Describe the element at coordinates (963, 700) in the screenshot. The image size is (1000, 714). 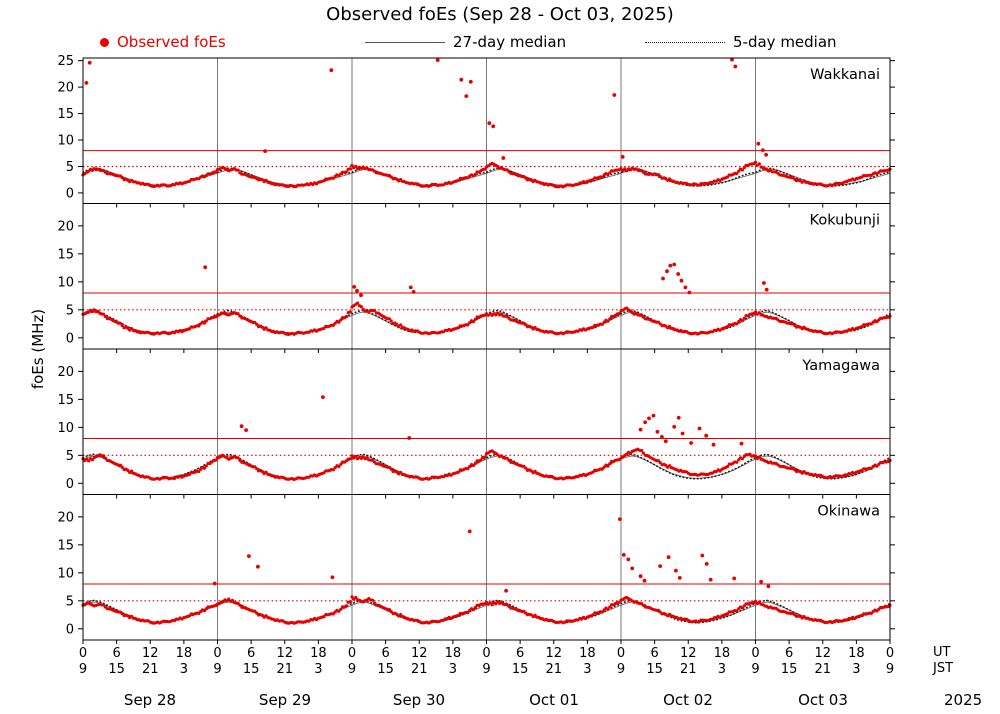
I see `year-label: 2025` at that location.